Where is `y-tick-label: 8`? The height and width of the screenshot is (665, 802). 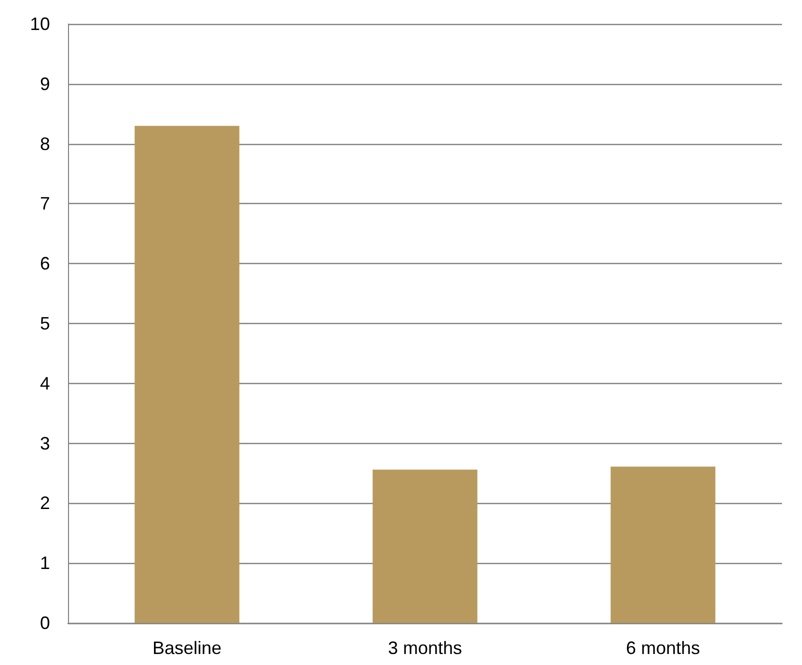
y-tick-label: 8 is located at coordinates (45, 144).